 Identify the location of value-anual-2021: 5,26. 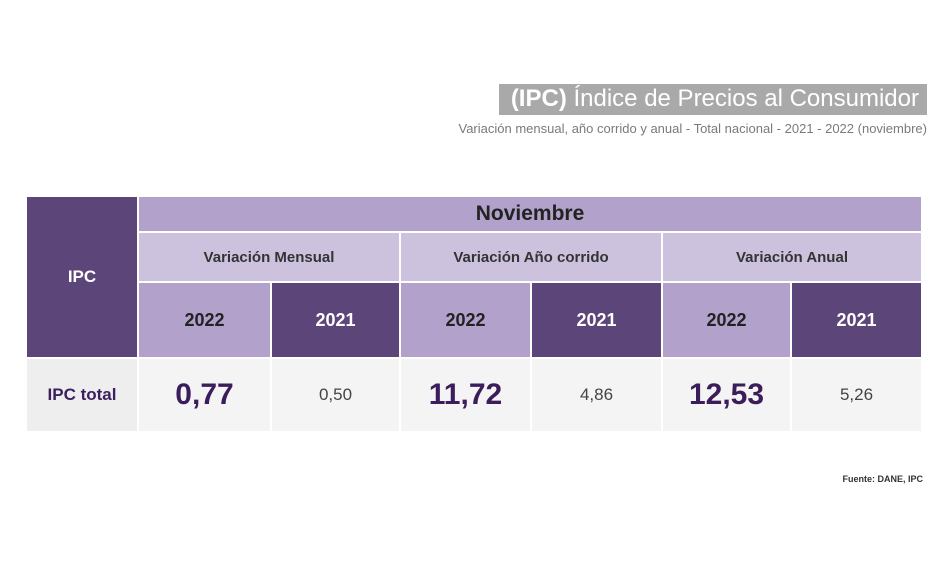
(856, 395).